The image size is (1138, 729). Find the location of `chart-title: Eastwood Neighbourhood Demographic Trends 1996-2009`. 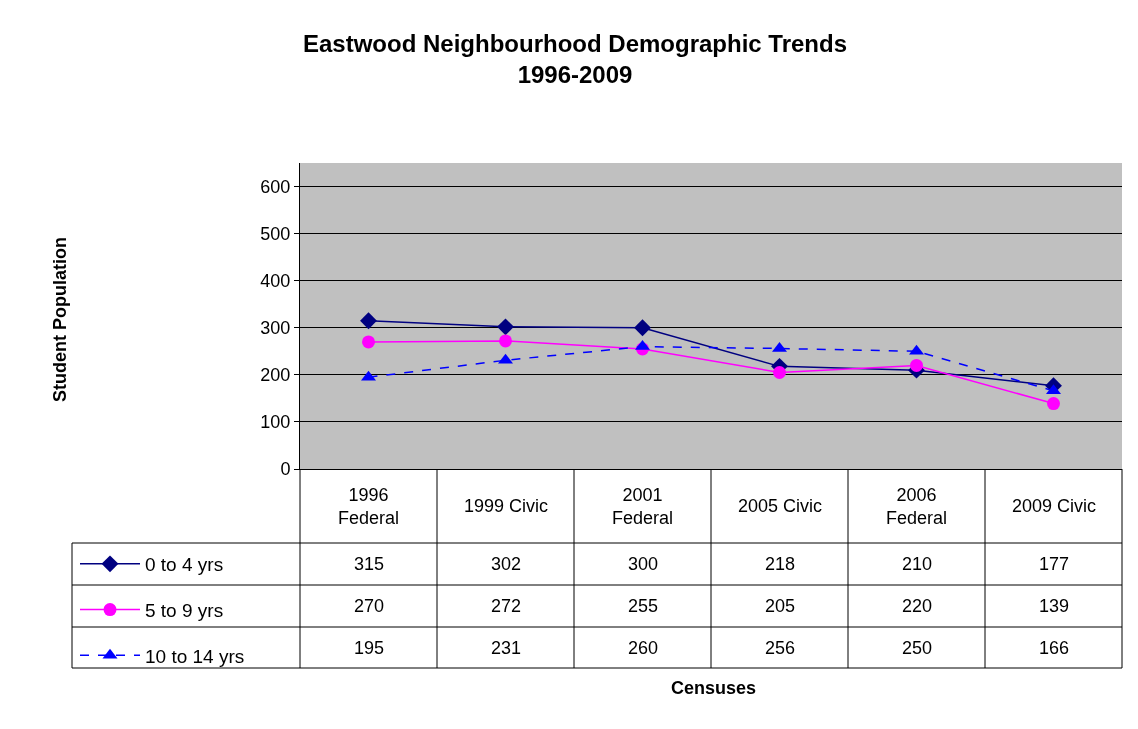

chart-title: Eastwood Neighbourhood Demographic Trends 1996-2009 is located at coordinates (575, 59).